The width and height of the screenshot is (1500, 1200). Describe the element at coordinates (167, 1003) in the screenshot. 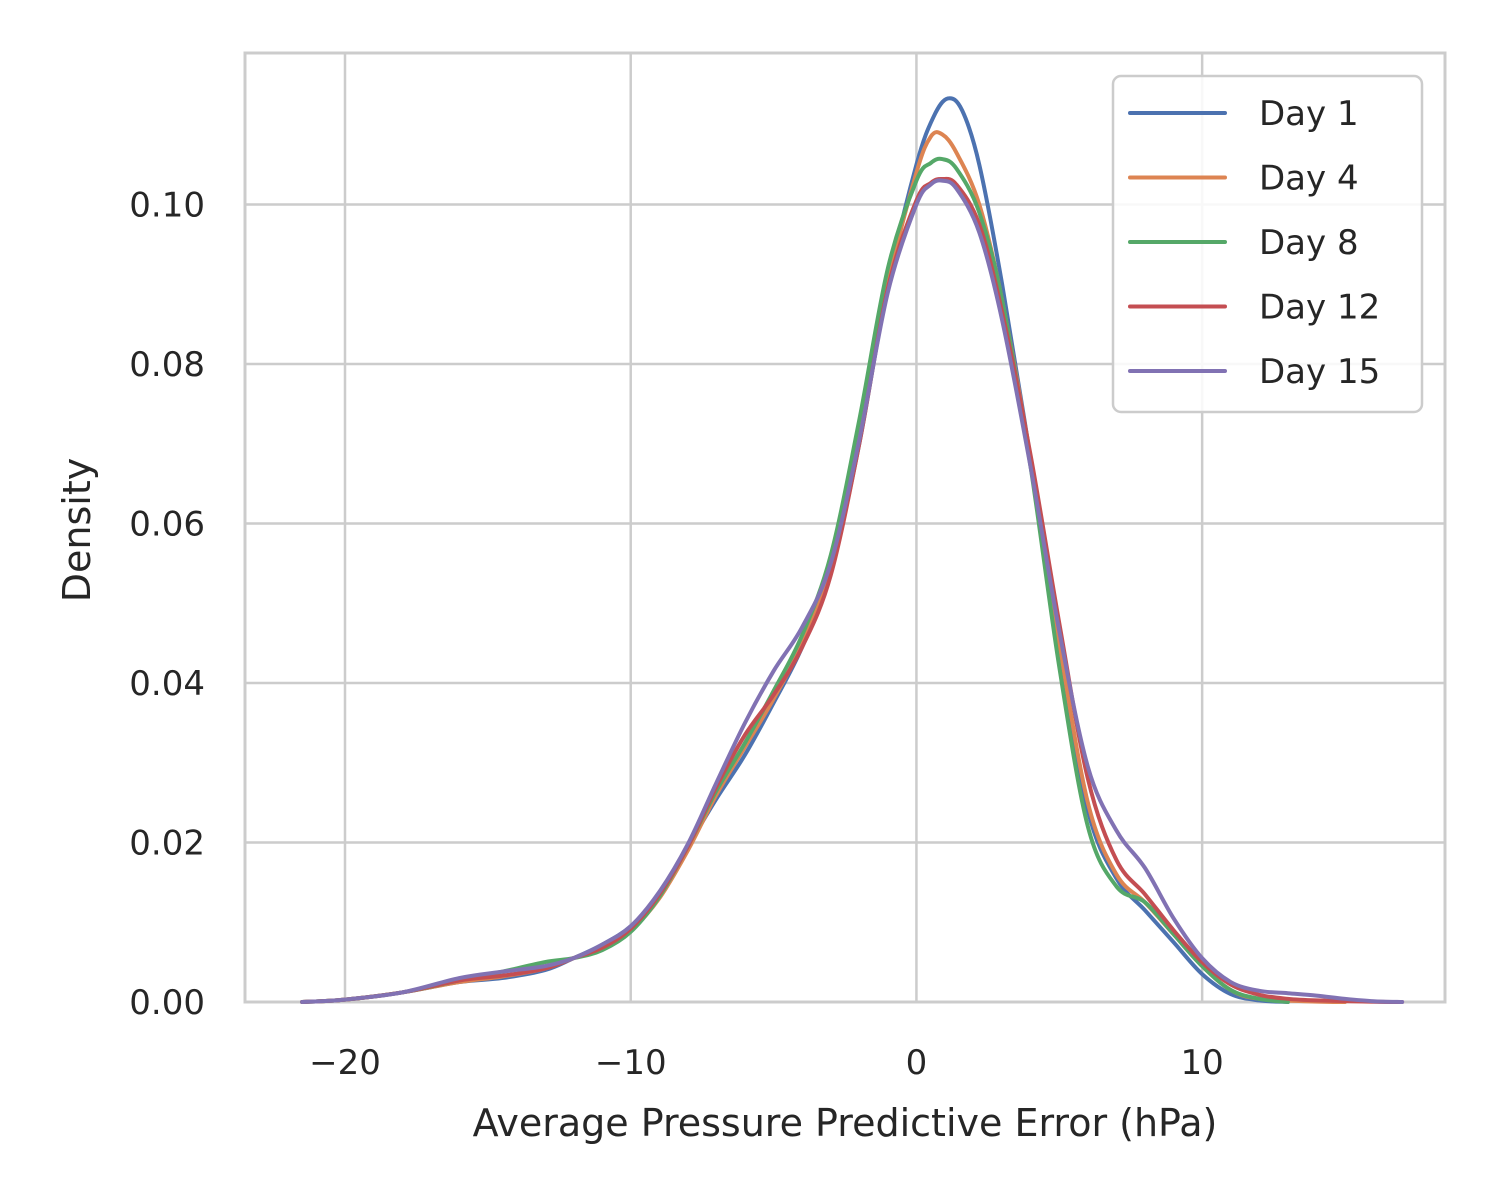

I see `y-tick-label: 0.00` at that location.